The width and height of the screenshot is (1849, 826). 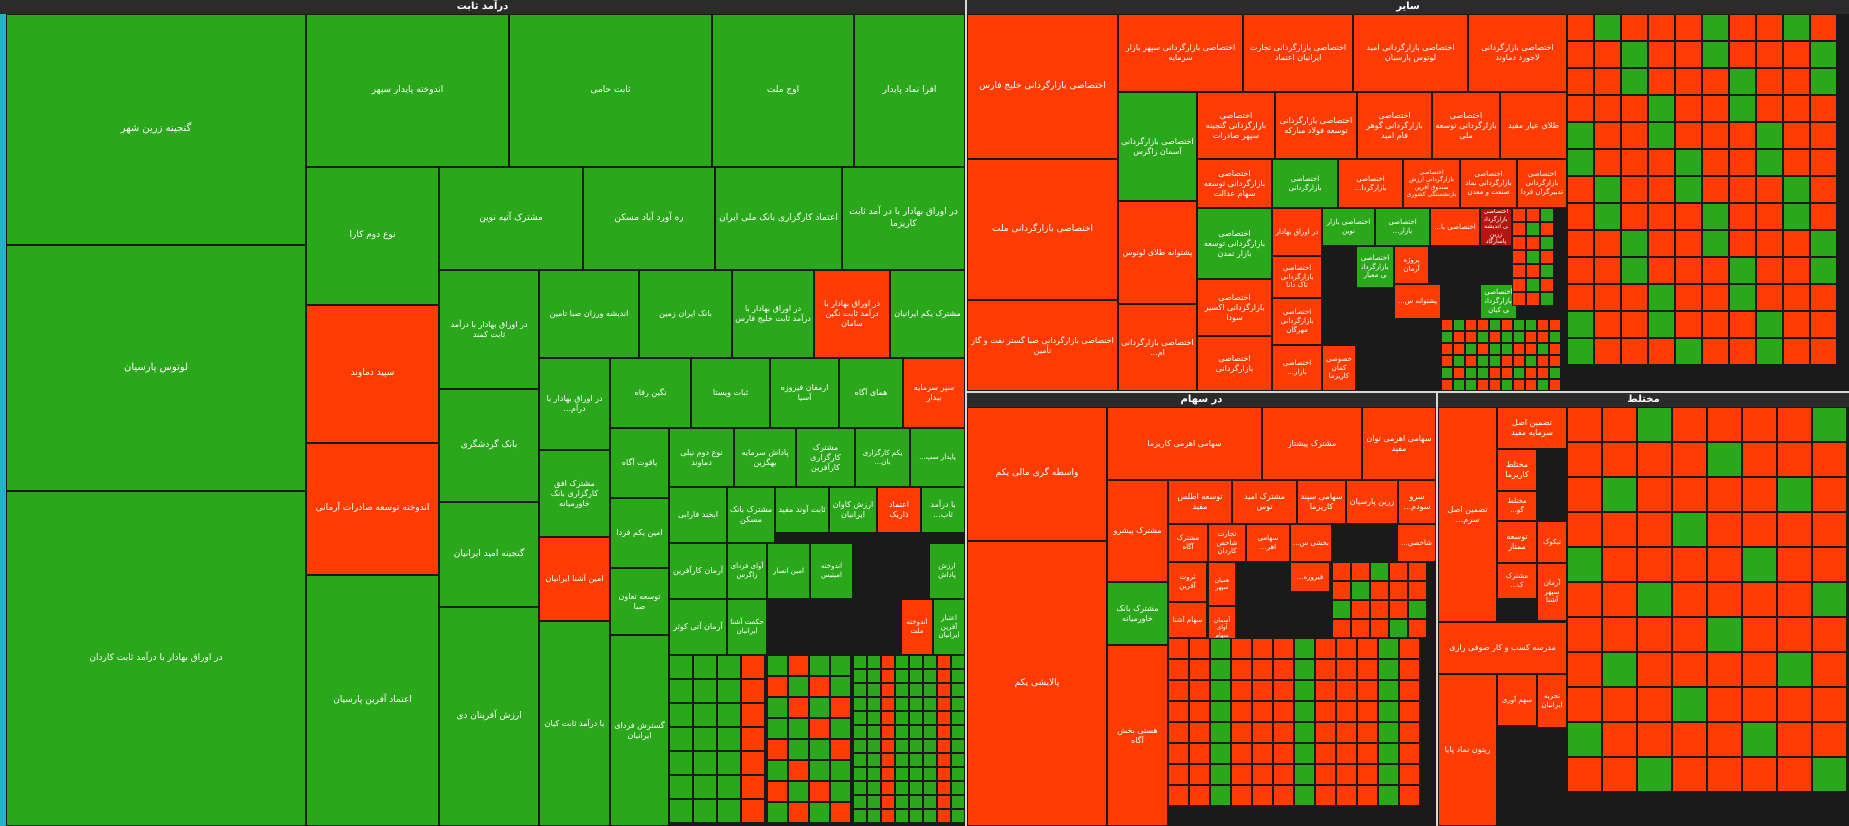 What do you see at coordinates (773, 314) in the screenshot?
I see `treemap-tile-fixed-income: در اوراق بهادار با درآمد ثابت خلیج فارس` at bounding box center [773, 314].